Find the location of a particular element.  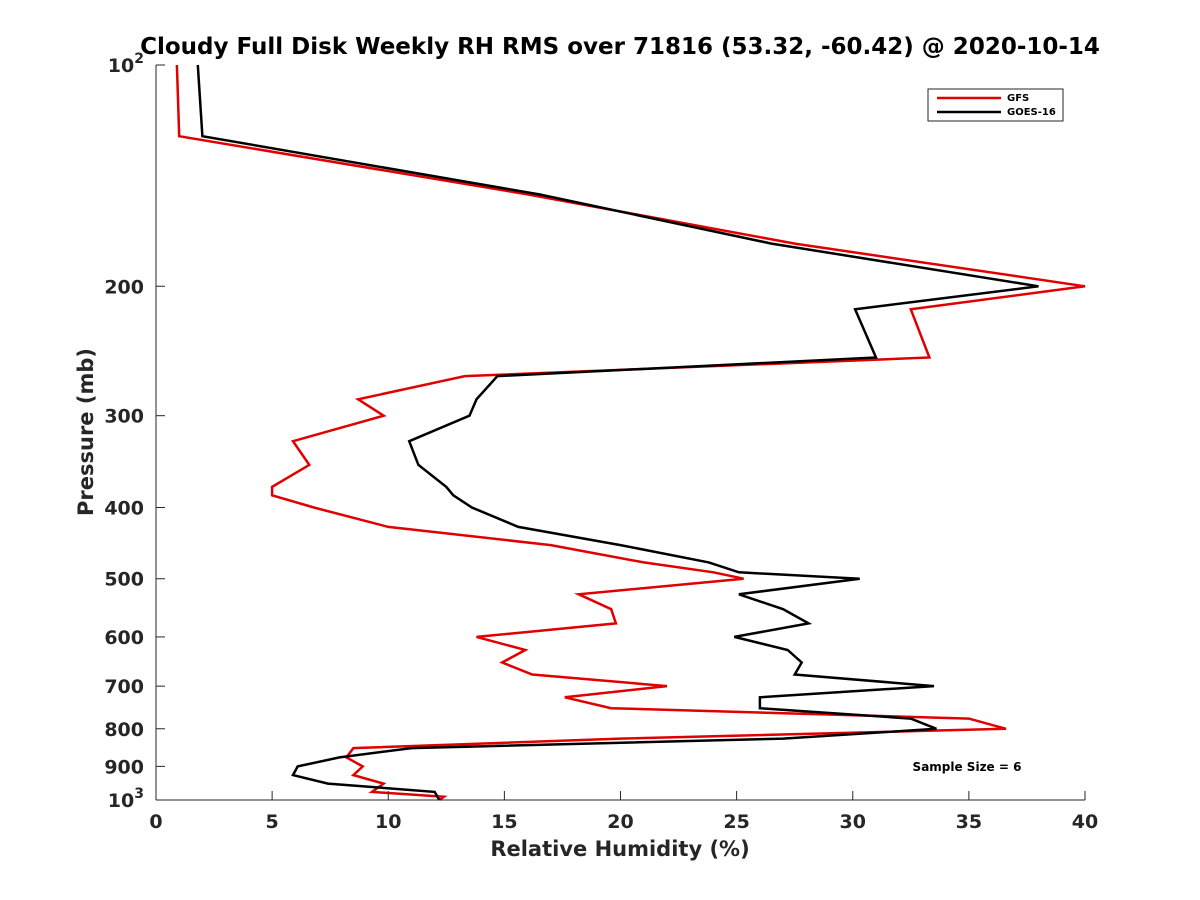

legend-box is located at coordinates (995, 105).